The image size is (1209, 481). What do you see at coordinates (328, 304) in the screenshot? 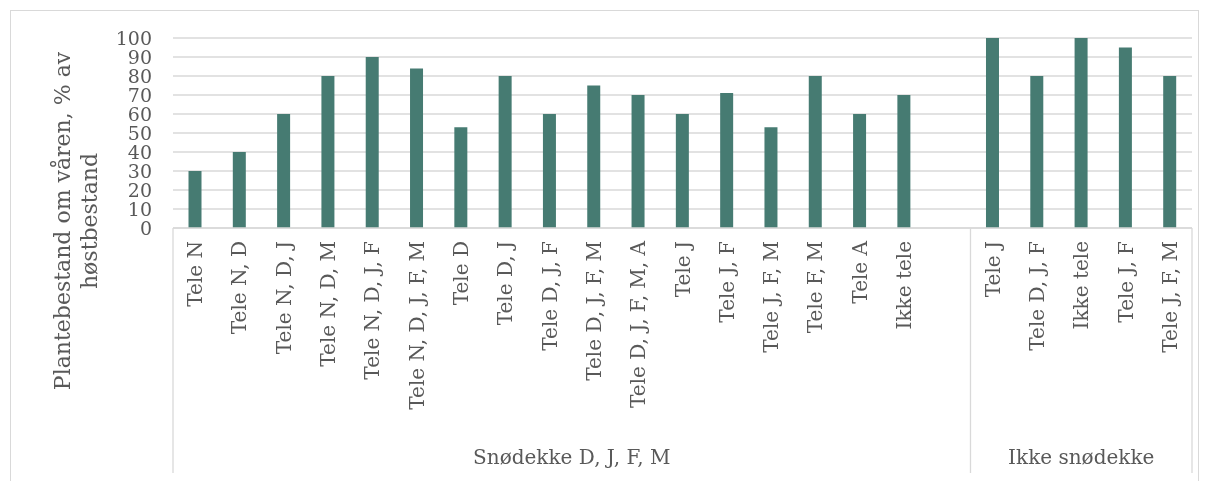
I see `x-tick-label: Tele N, D, M` at bounding box center [328, 304].